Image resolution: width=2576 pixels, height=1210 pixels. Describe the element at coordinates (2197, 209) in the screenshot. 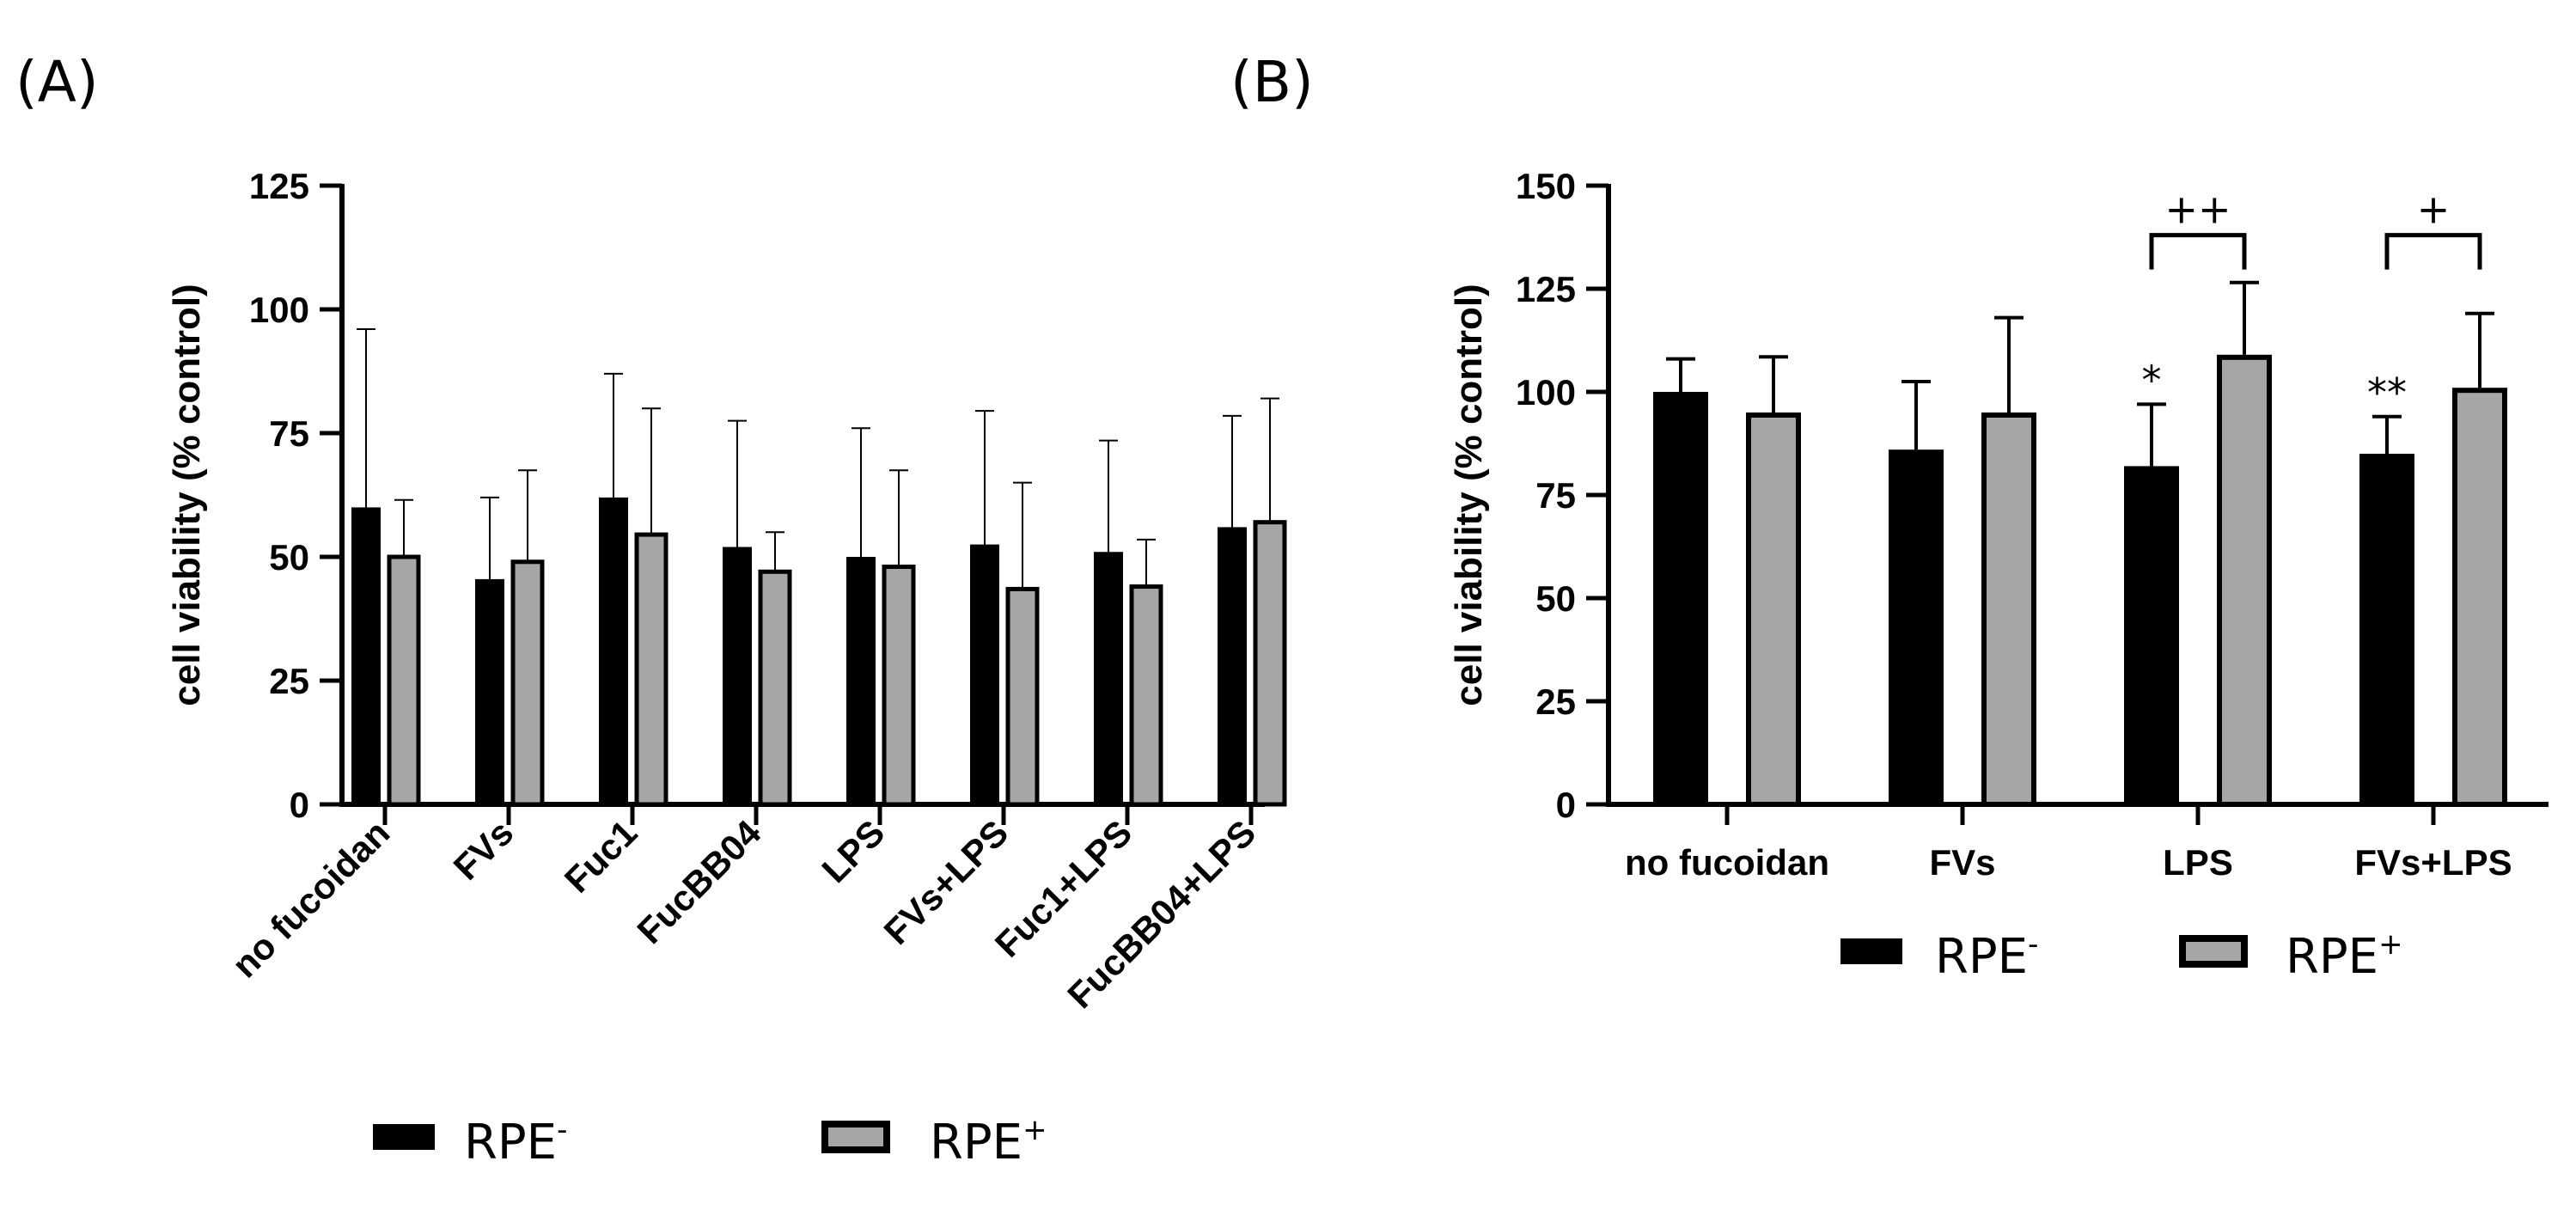

I see `bracket-label: ++` at that location.